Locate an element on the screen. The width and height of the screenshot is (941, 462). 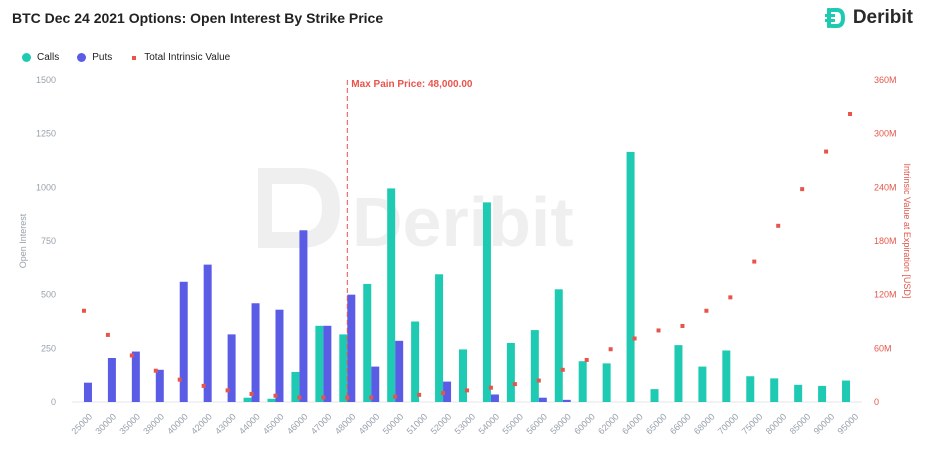
legend-label-intrinsic: Total Intrinsic Value is located at coordinates (187, 57).